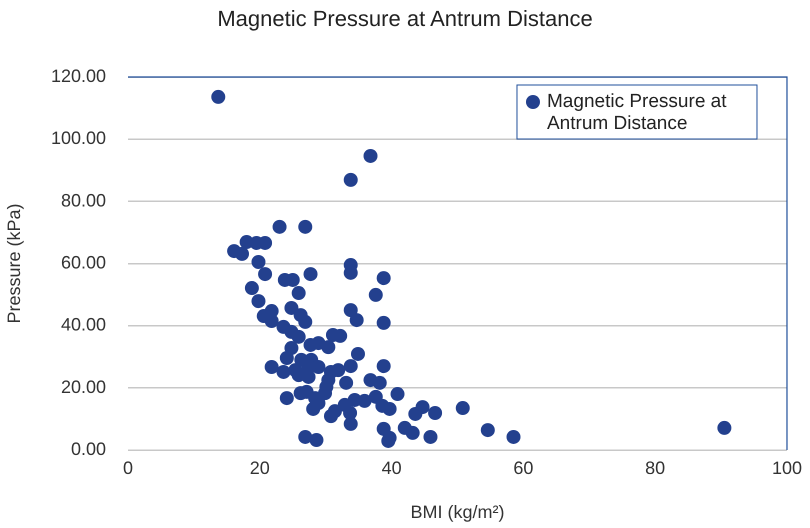  I want to click on x-tick-label: 40, so click(392, 468).